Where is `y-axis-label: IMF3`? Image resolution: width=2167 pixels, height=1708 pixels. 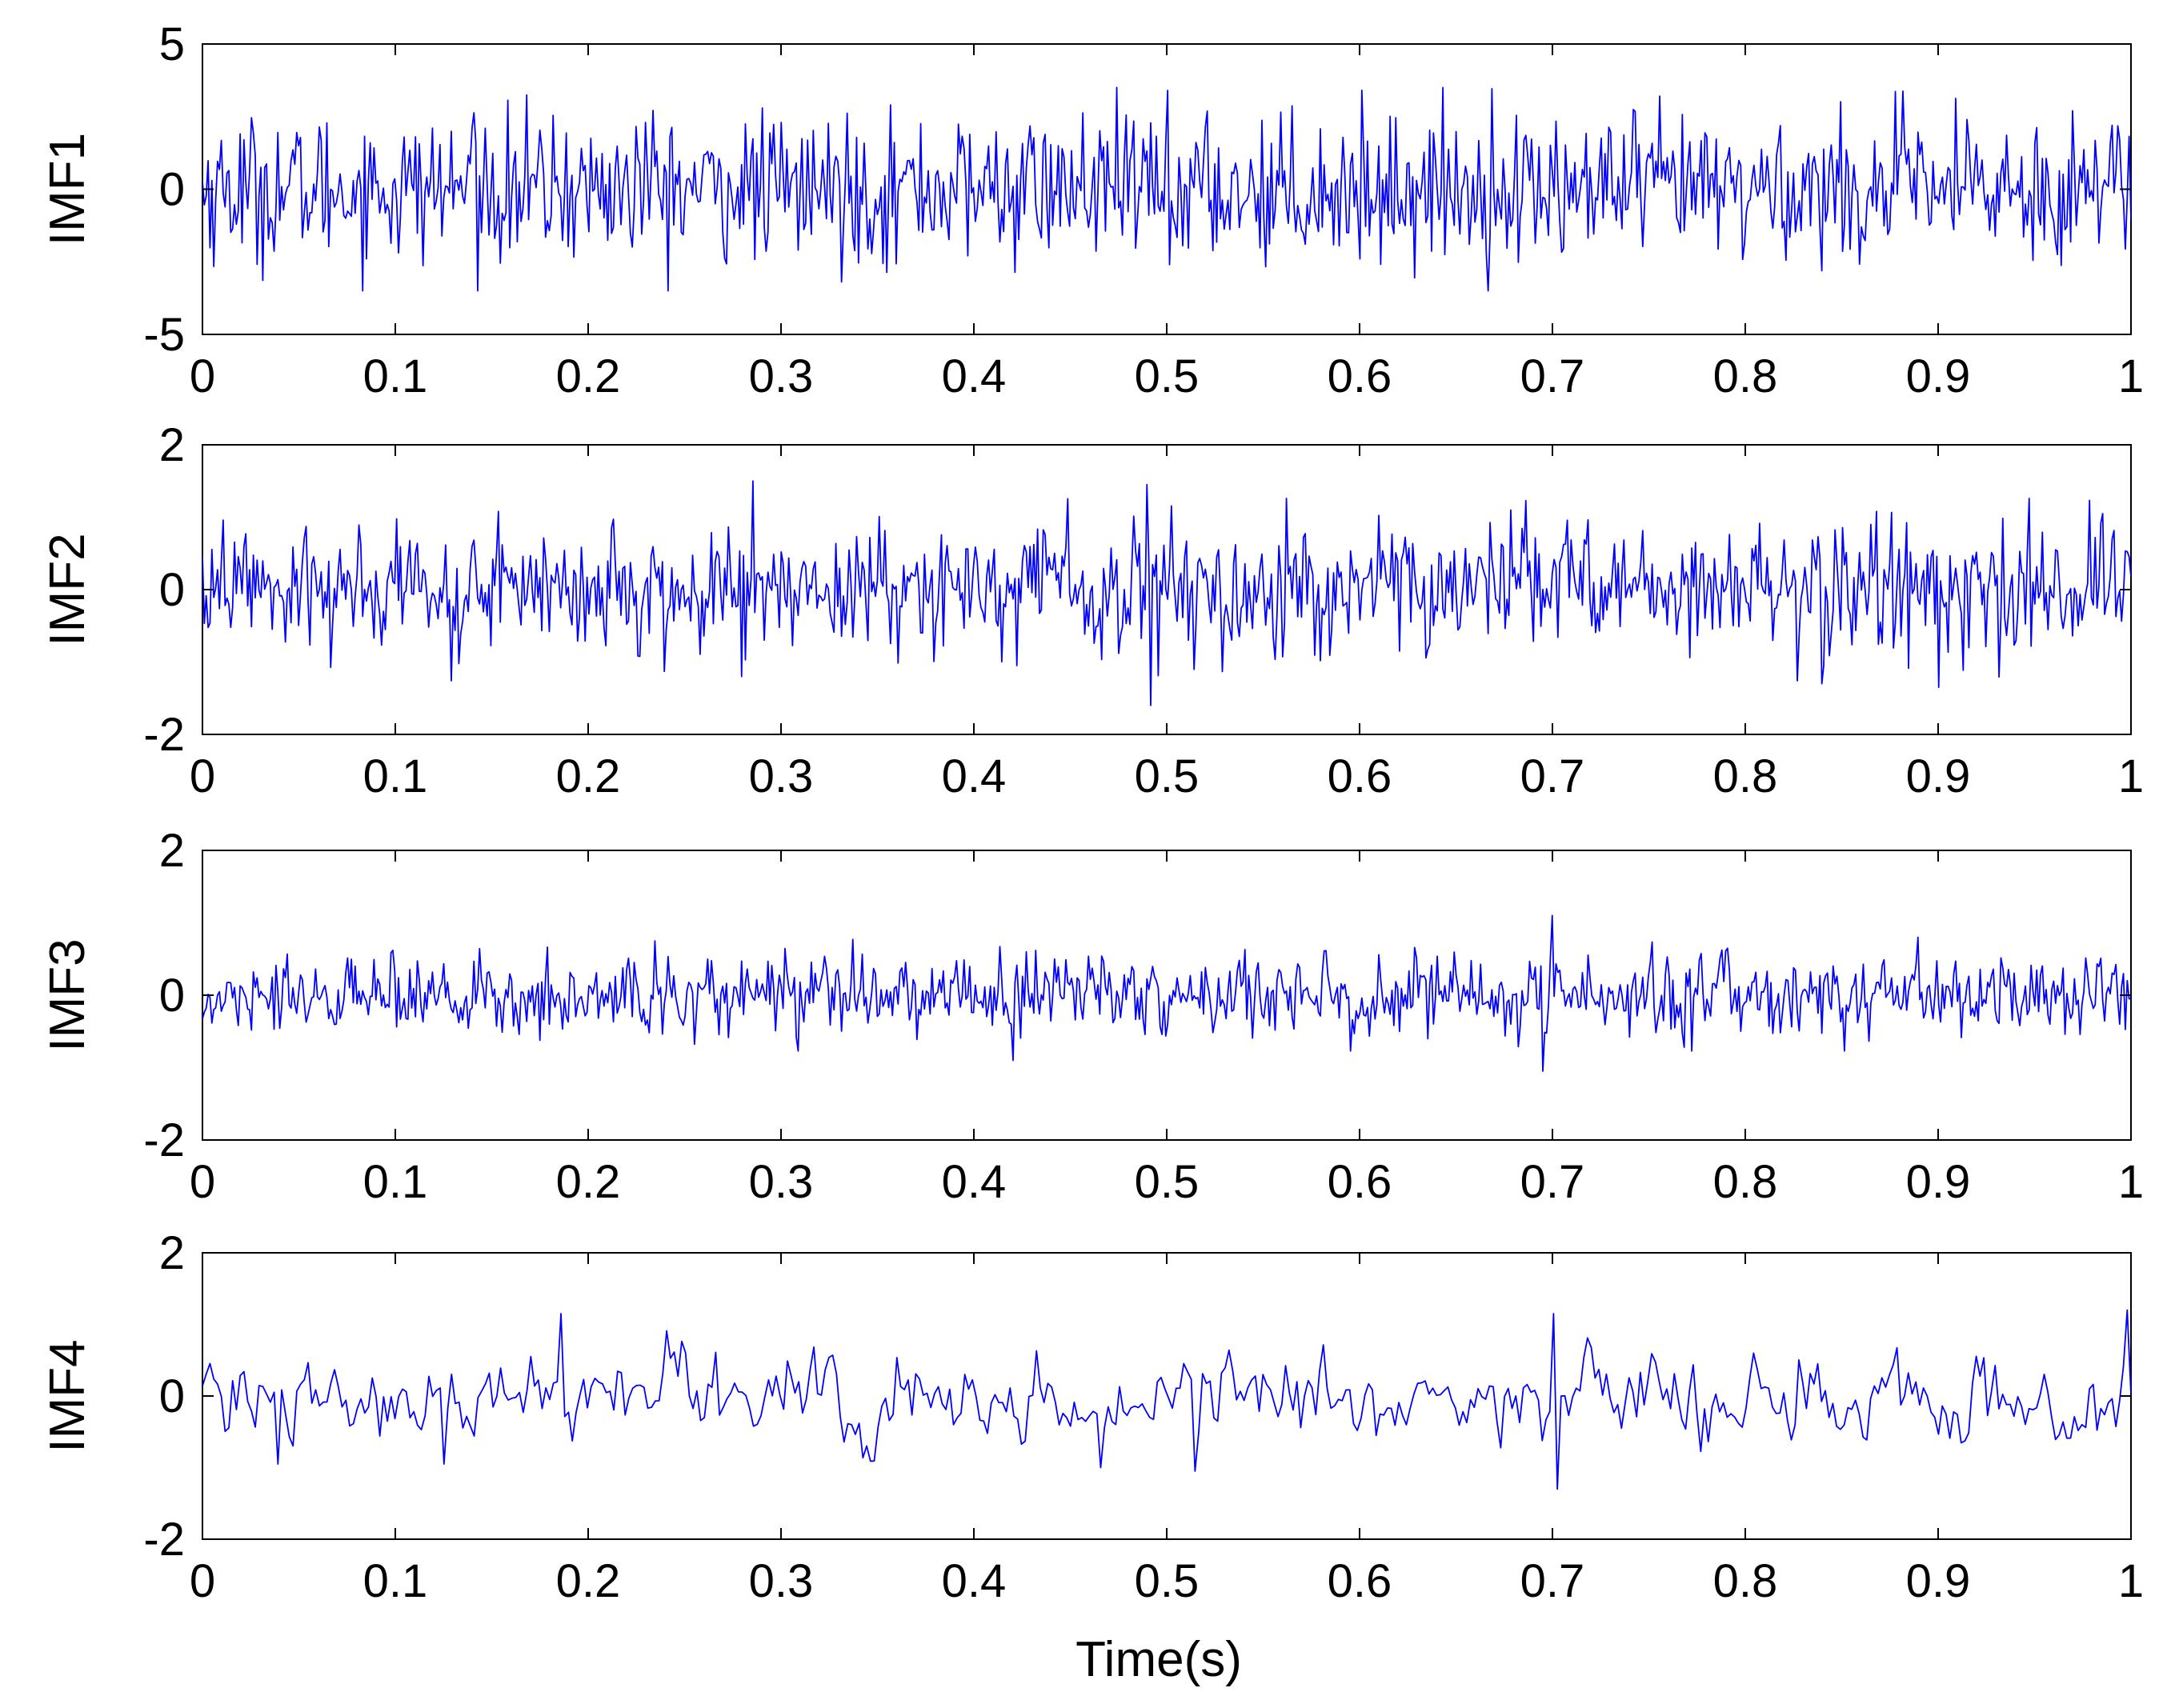
y-axis-label: IMF3 is located at coordinates (67, 994).